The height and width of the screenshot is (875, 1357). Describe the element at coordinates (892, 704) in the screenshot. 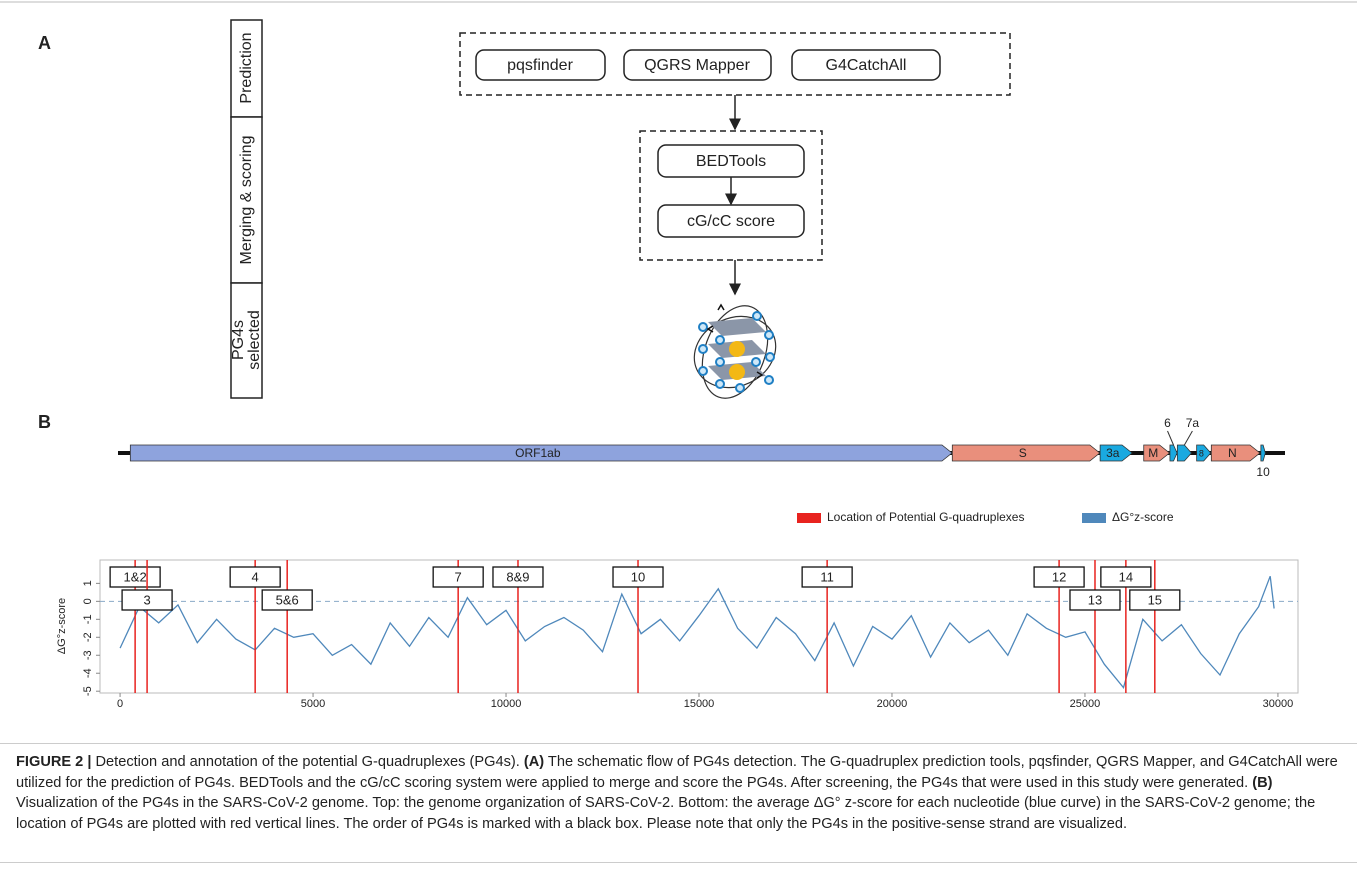

I see `x-tick-label: 20000` at that location.